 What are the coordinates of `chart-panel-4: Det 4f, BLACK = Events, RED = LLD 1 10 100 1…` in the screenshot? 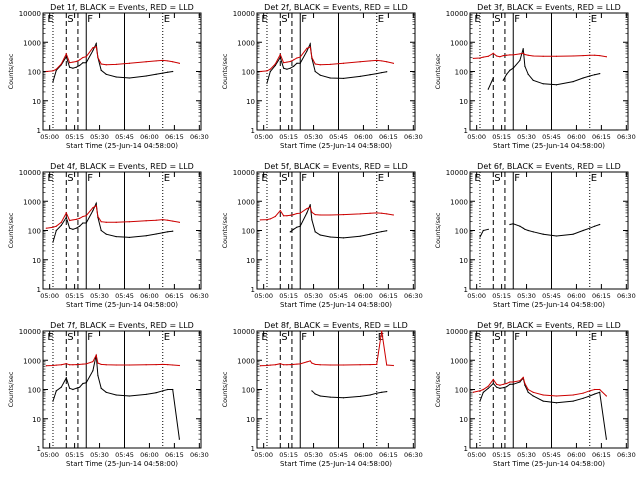 It's located at (108, 235).